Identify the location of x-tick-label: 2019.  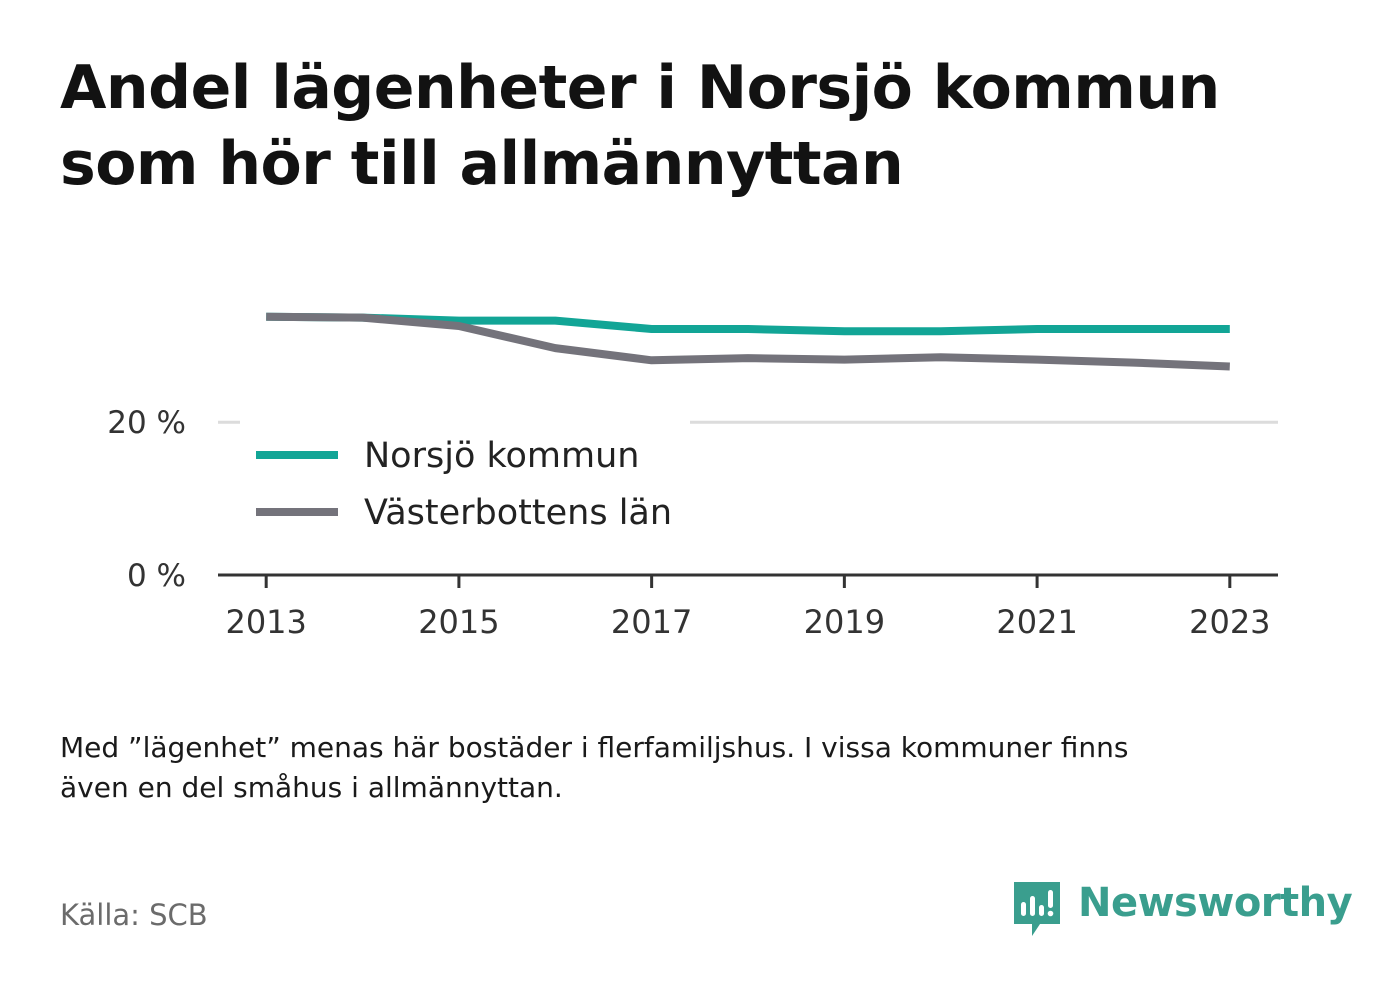
(844, 622).